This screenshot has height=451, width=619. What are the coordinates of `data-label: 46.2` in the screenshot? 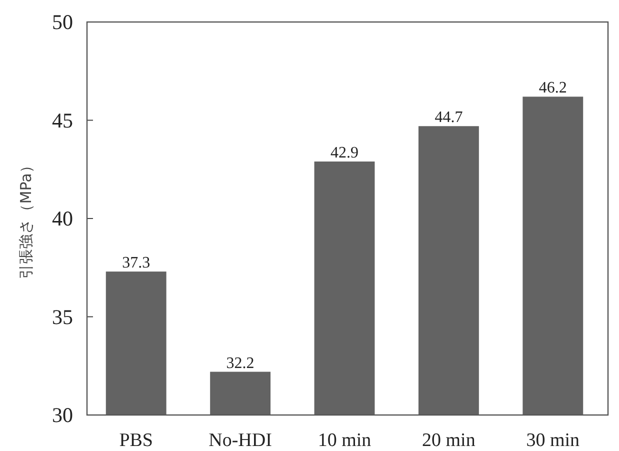 It's located at (552, 88).